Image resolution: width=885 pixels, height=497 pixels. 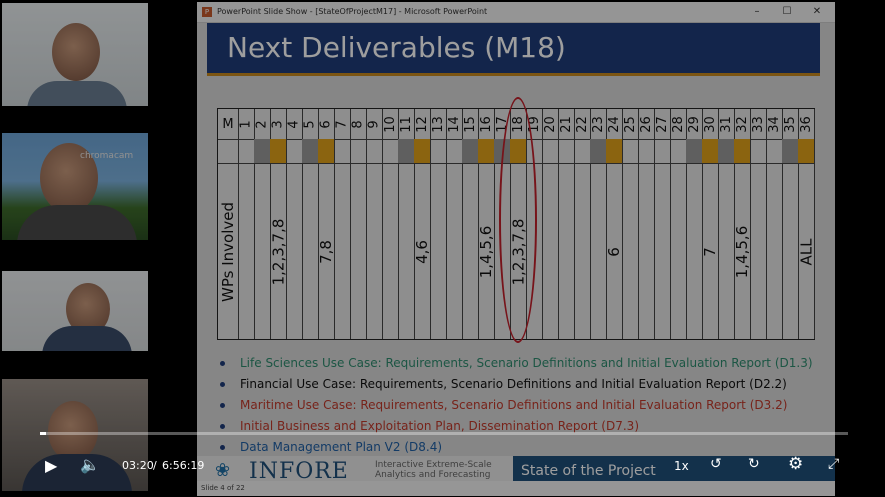 What do you see at coordinates (310, 224) in the screenshot?
I see `month-column: 5` at bounding box center [310, 224].